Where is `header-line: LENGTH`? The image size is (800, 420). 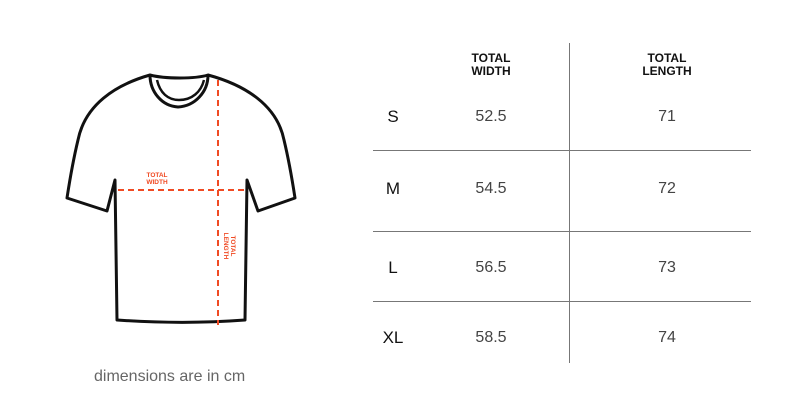
header-line: LENGTH is located at coordinates (667, 71).